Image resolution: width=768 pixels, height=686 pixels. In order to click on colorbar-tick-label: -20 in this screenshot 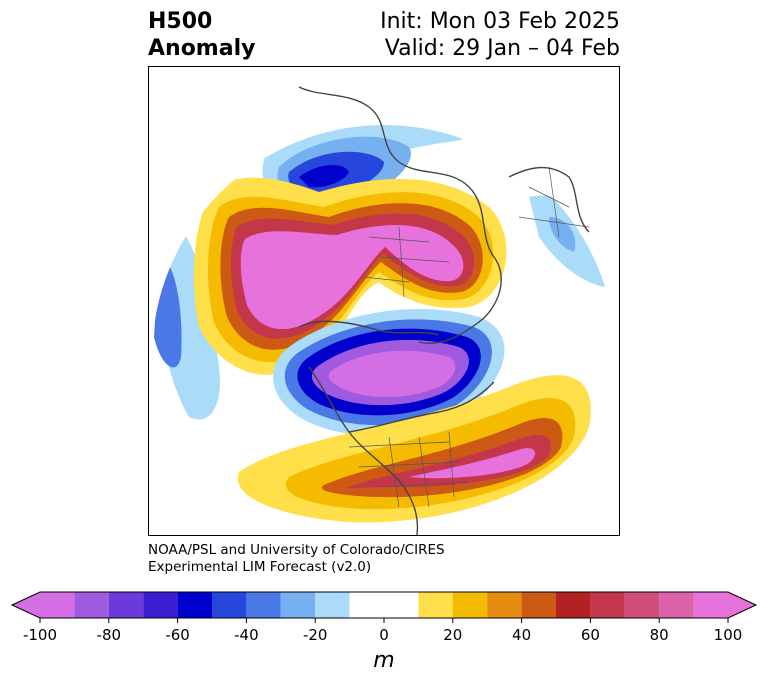, I will do `click(315, 635)`.